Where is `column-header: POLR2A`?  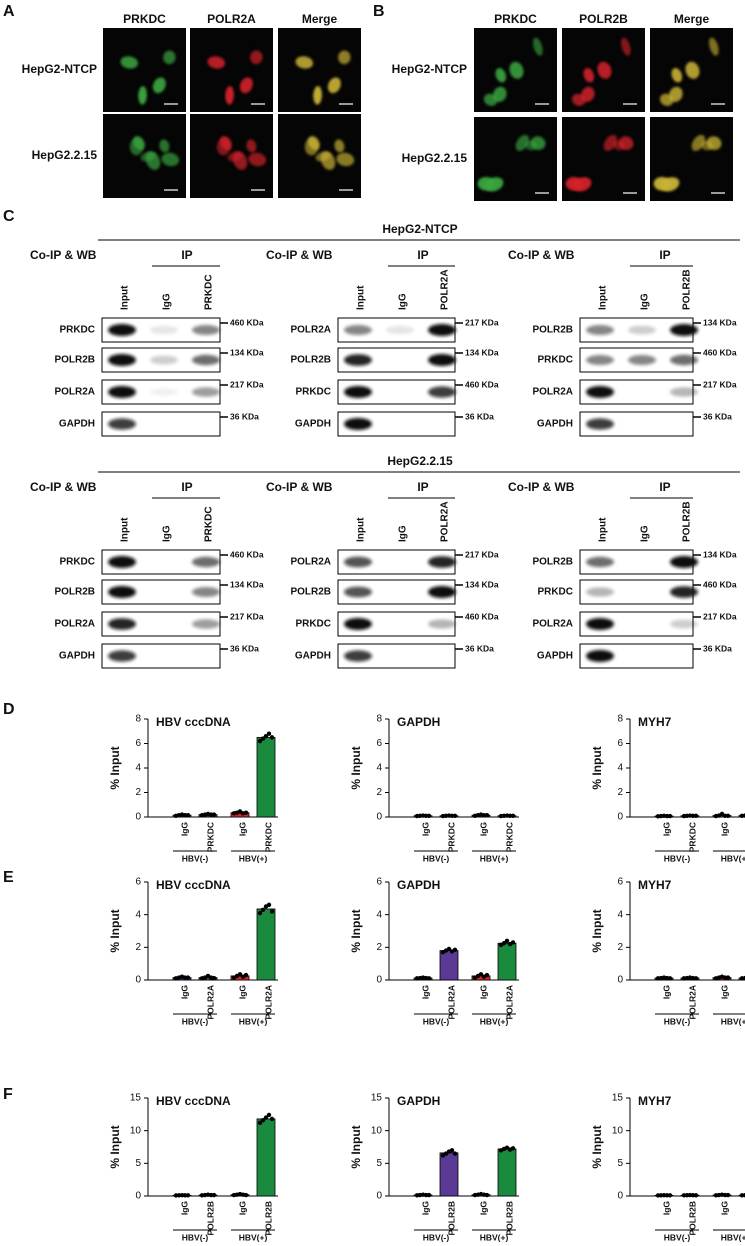 column-header: POLR2A is located at coordinates (231, 19).